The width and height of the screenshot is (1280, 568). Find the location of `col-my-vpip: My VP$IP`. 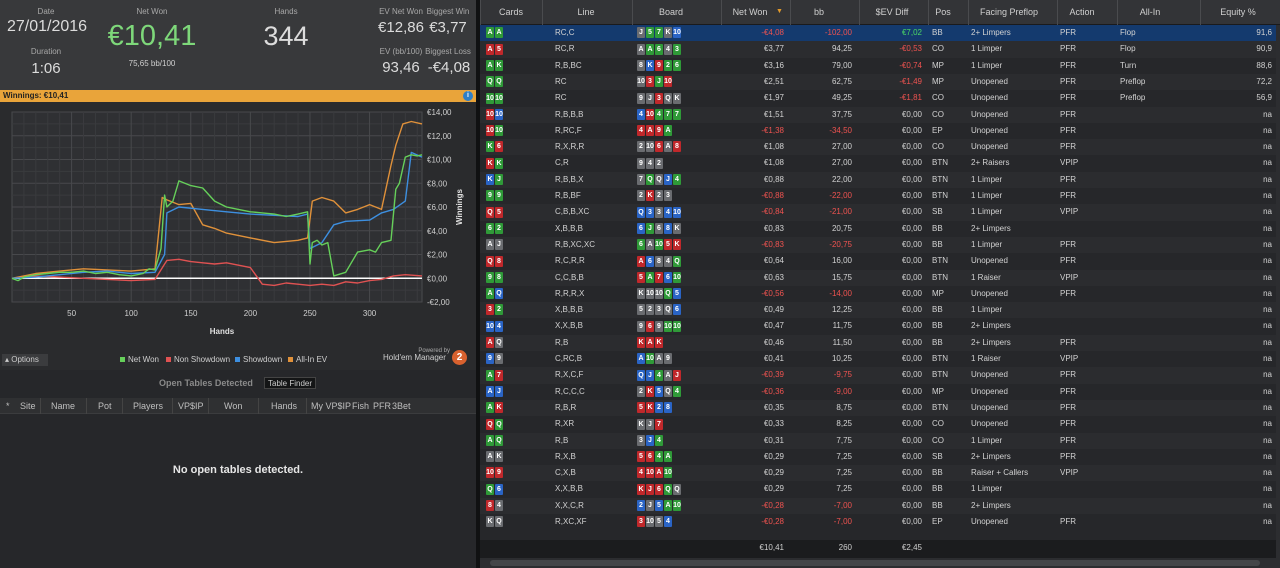

col-my-vpip: My VP$IP is located at coordinates (331, 406).